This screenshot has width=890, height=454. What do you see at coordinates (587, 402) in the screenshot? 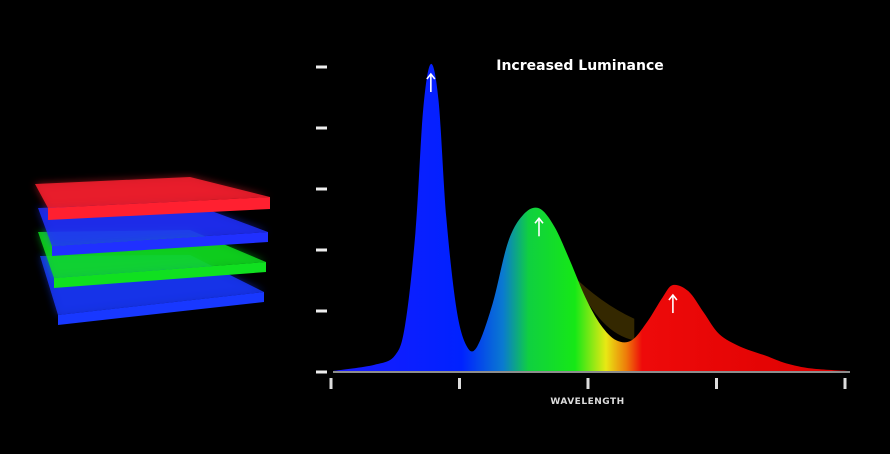
I see `x-axis-label: WAVELENGTH` at bounding box center [587, 402].